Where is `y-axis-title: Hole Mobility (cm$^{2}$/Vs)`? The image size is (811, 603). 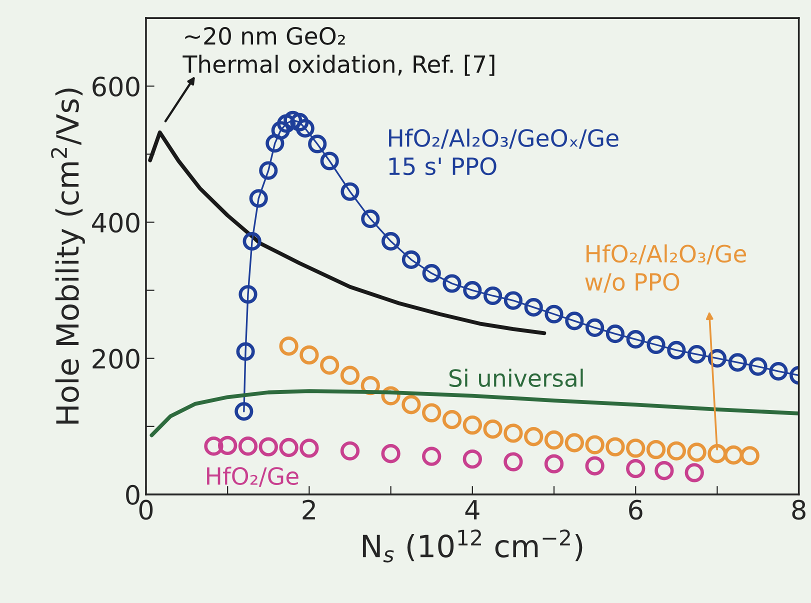 y-axis-title: Hole Mobility (cm$^{2}$/Vs) is located at coordinates (67, 256).